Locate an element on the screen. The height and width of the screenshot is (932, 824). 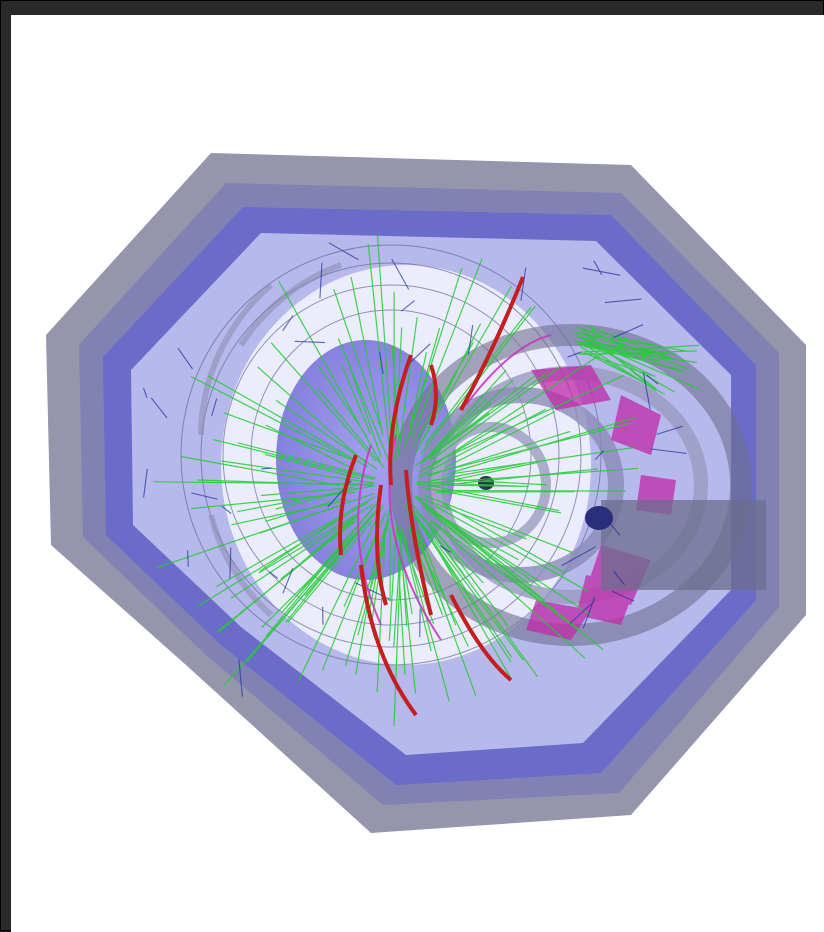
beam-pipe-end is located at coordinates (599, 518).